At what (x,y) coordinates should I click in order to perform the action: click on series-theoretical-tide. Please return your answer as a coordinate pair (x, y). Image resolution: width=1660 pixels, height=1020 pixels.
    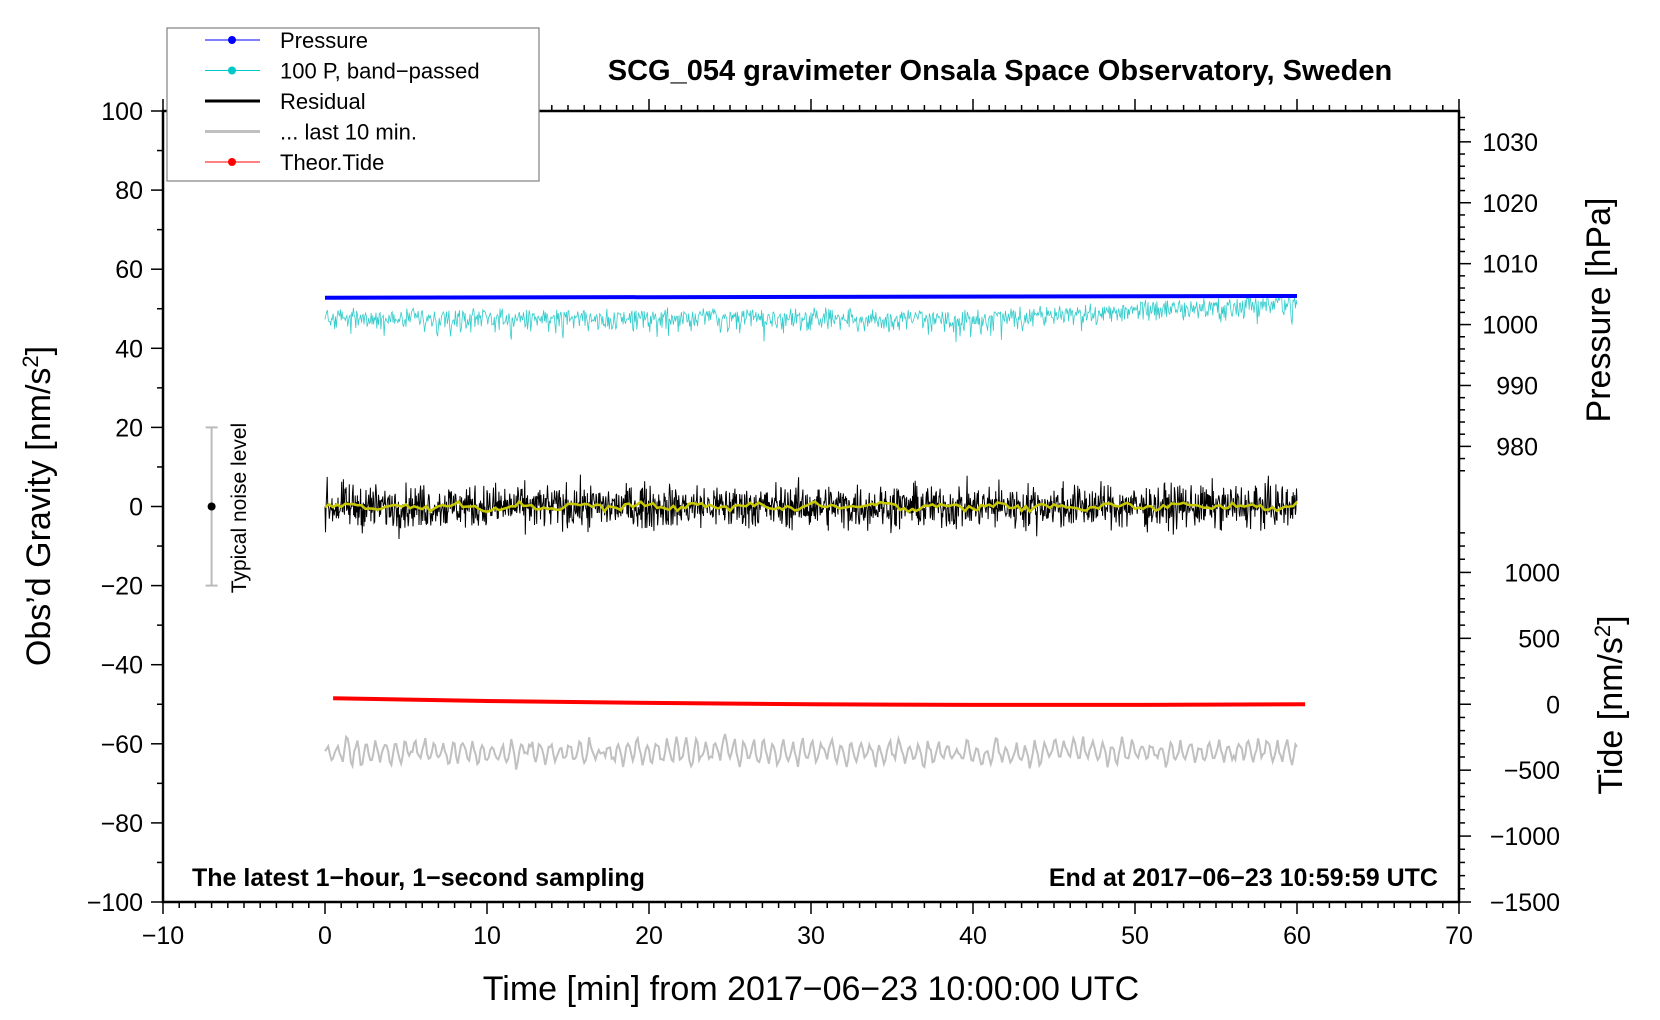
    Looking at the image, I should click on (819, 701).